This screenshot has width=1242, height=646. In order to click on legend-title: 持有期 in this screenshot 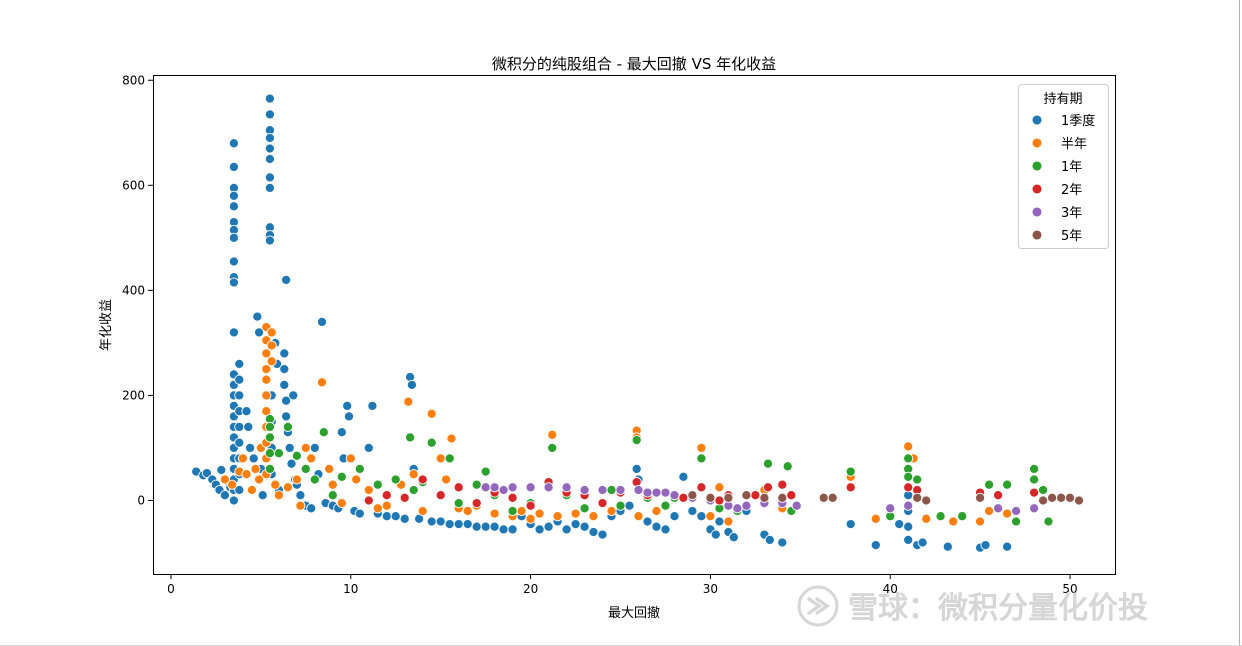, I will do `click(1062, 99)`.